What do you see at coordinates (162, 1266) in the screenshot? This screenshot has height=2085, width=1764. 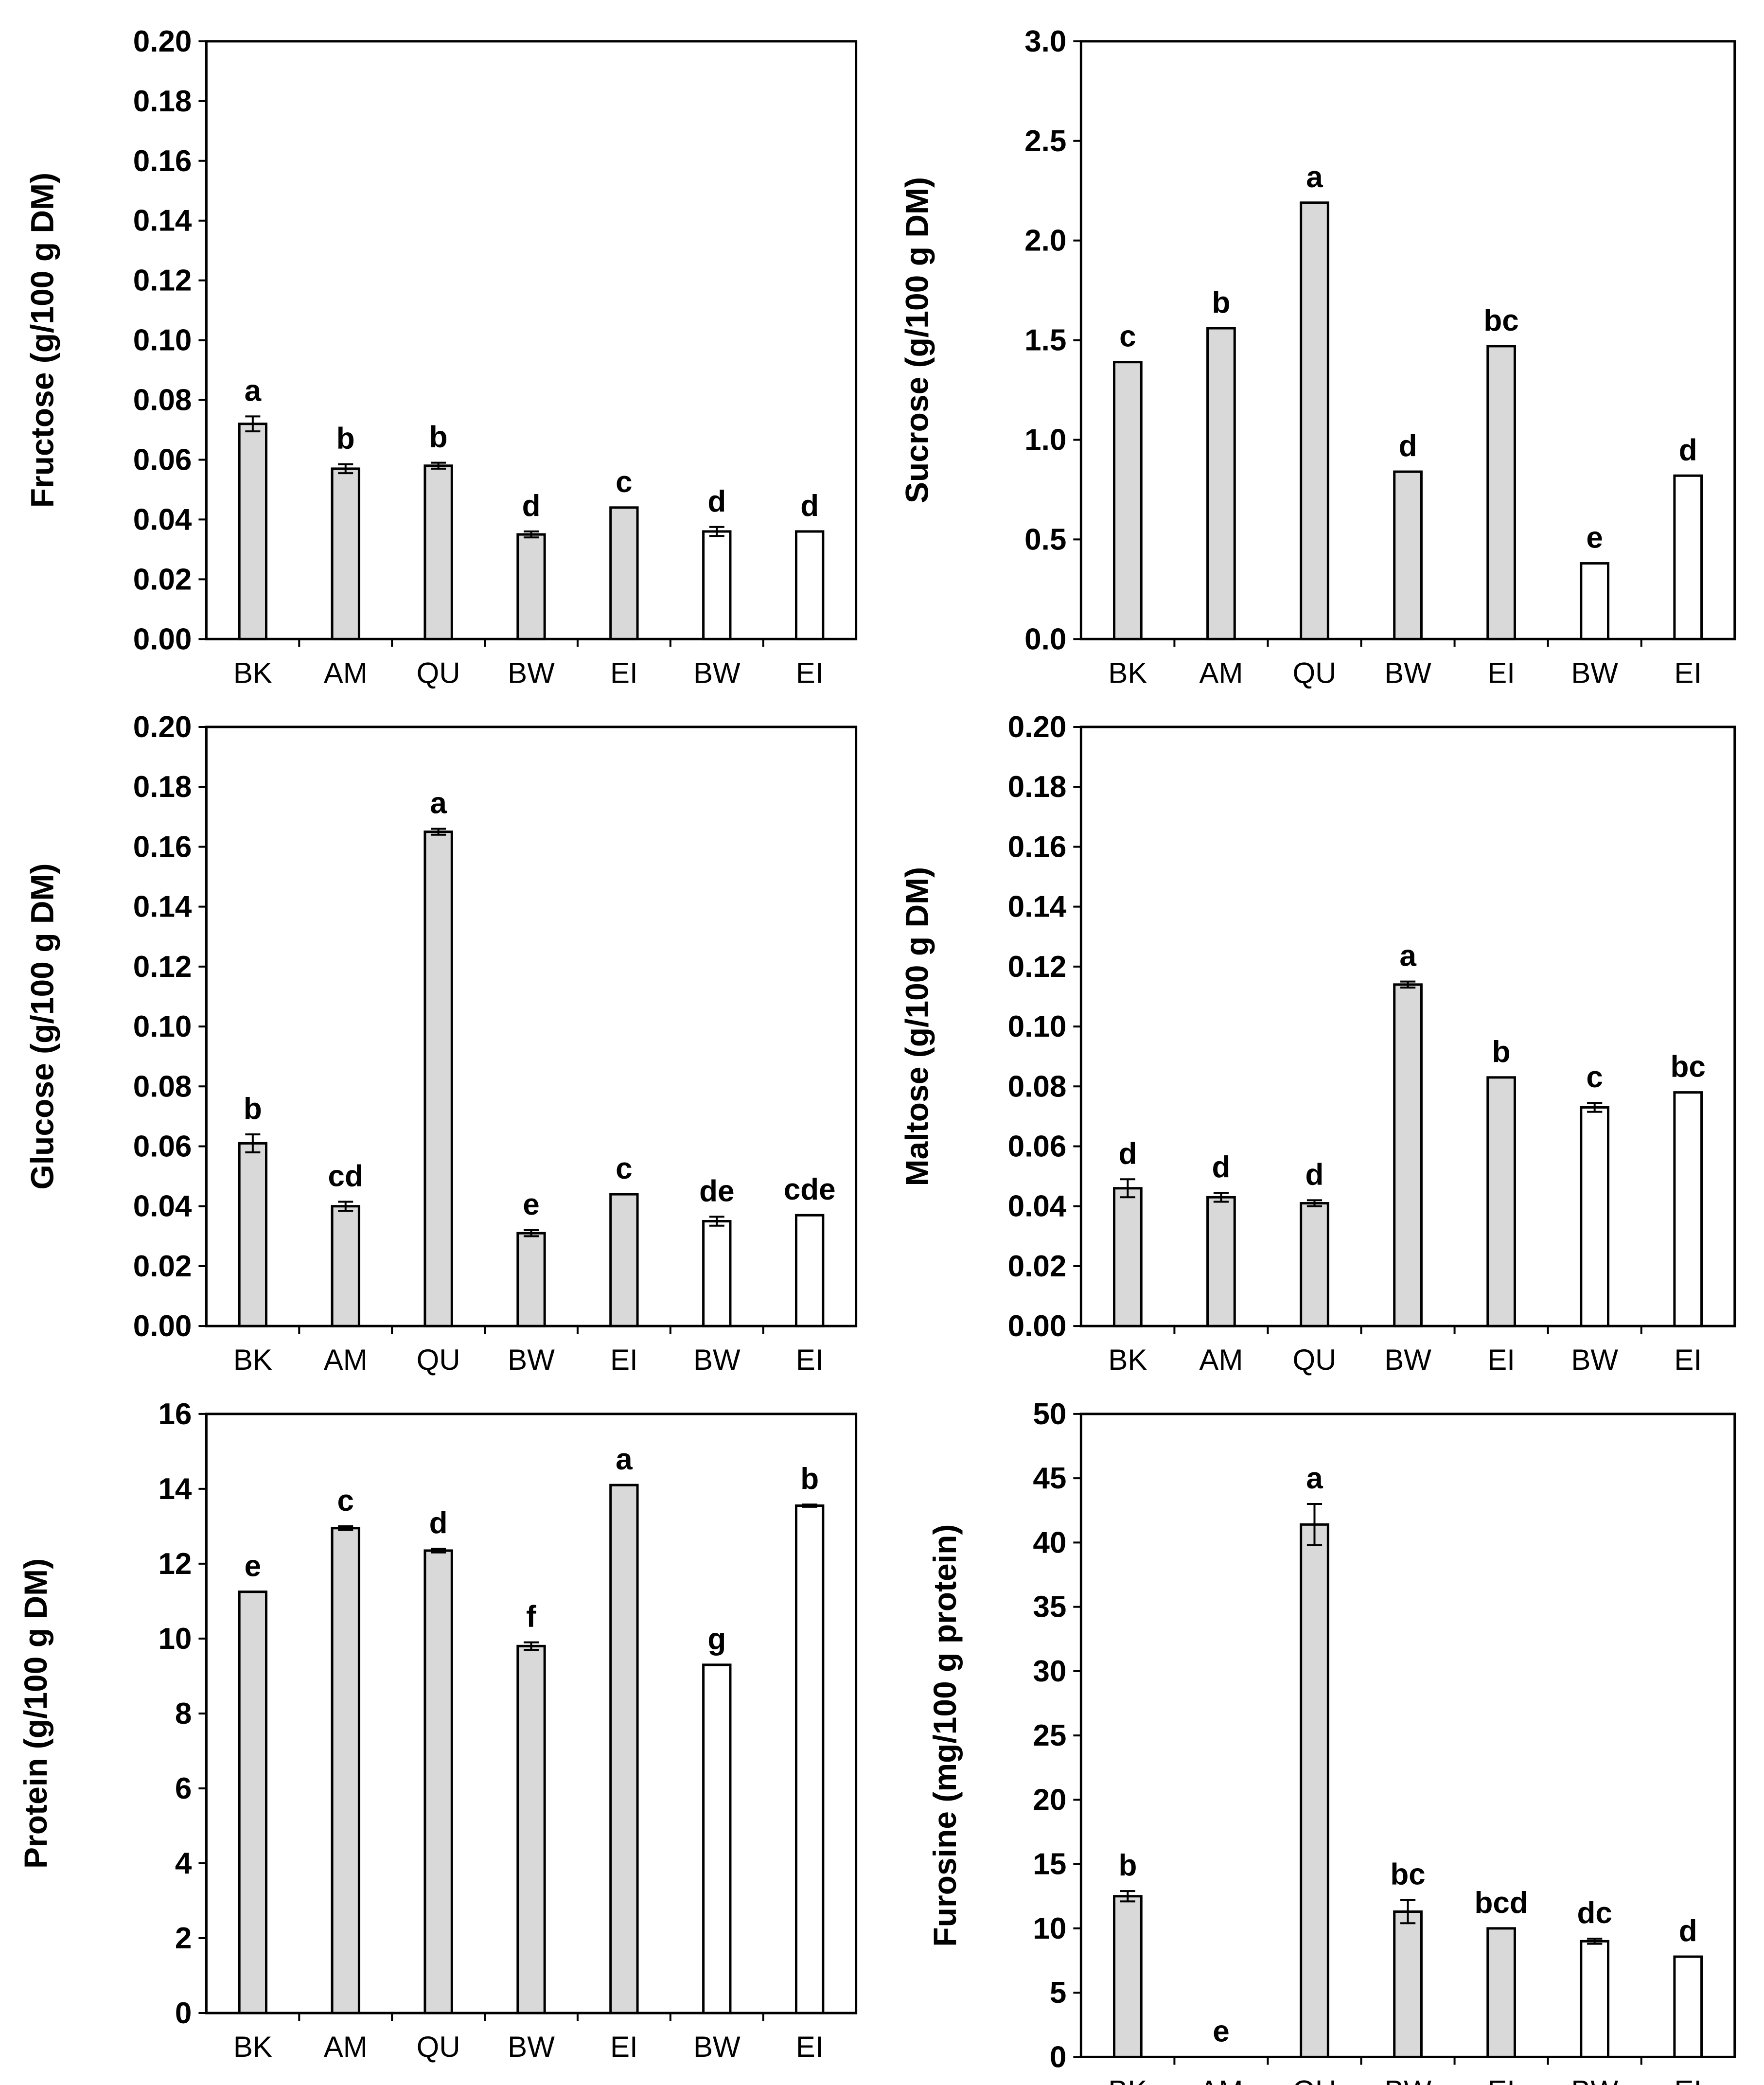 I see `glucose-y-tick-label: 0.02` at bounding box center [162, 1266].